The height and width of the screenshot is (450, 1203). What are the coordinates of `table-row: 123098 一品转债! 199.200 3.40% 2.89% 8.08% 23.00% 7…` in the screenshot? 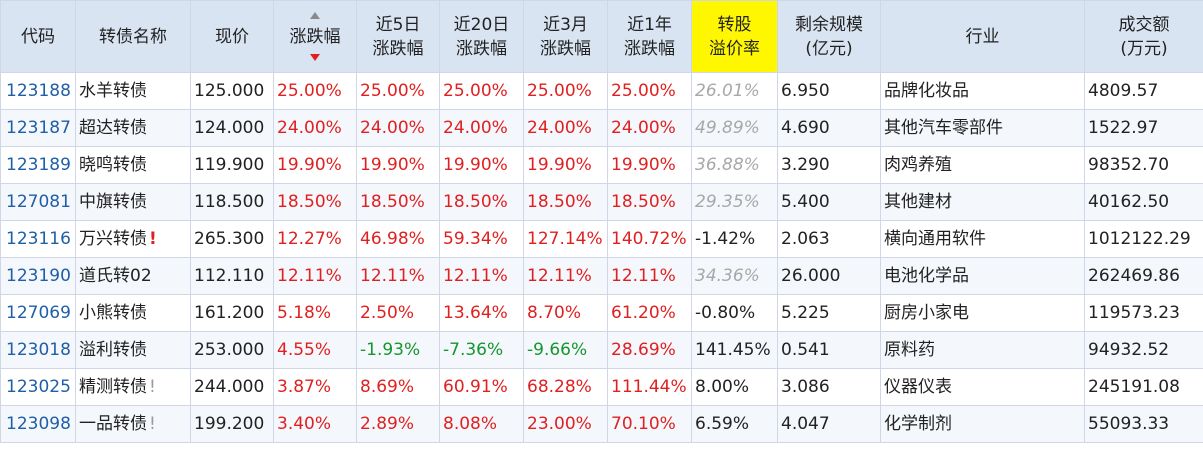 It's located at (601, 424).